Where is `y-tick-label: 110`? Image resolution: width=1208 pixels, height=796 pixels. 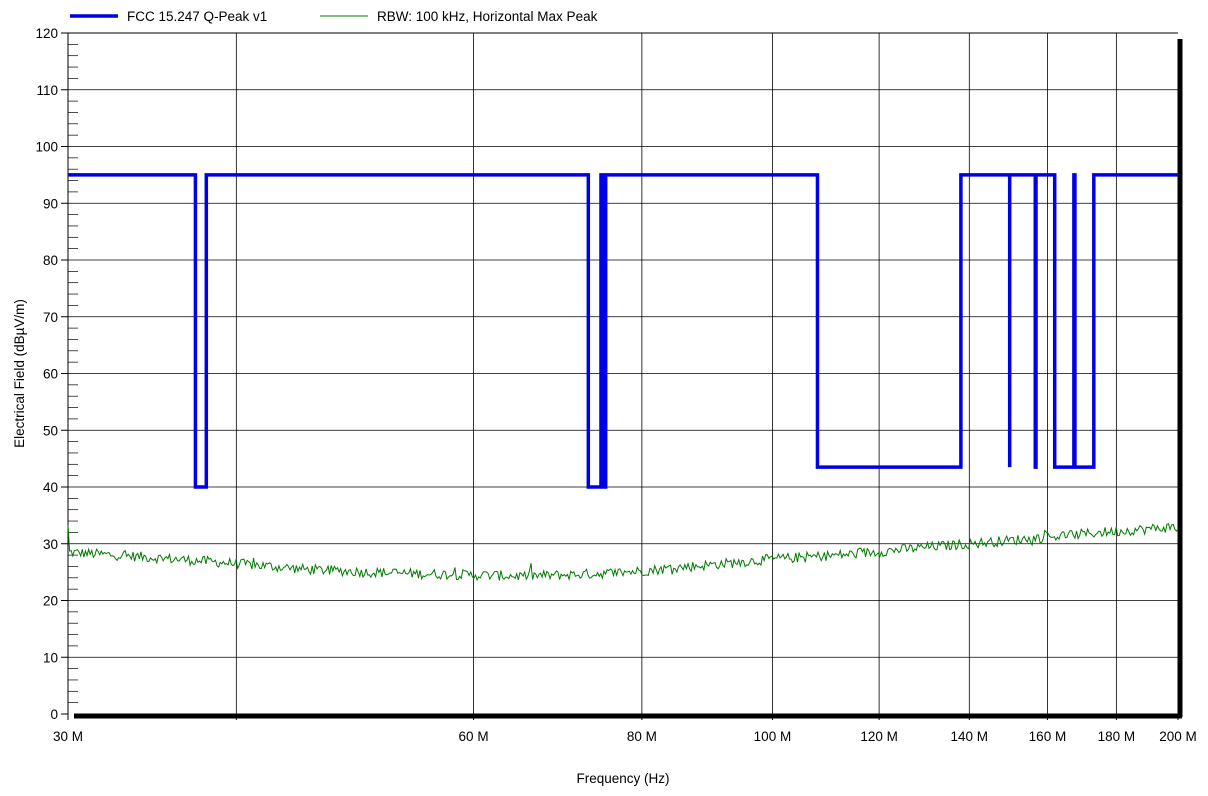 y-tick-label: 110 is located at coordinates (47, 90).